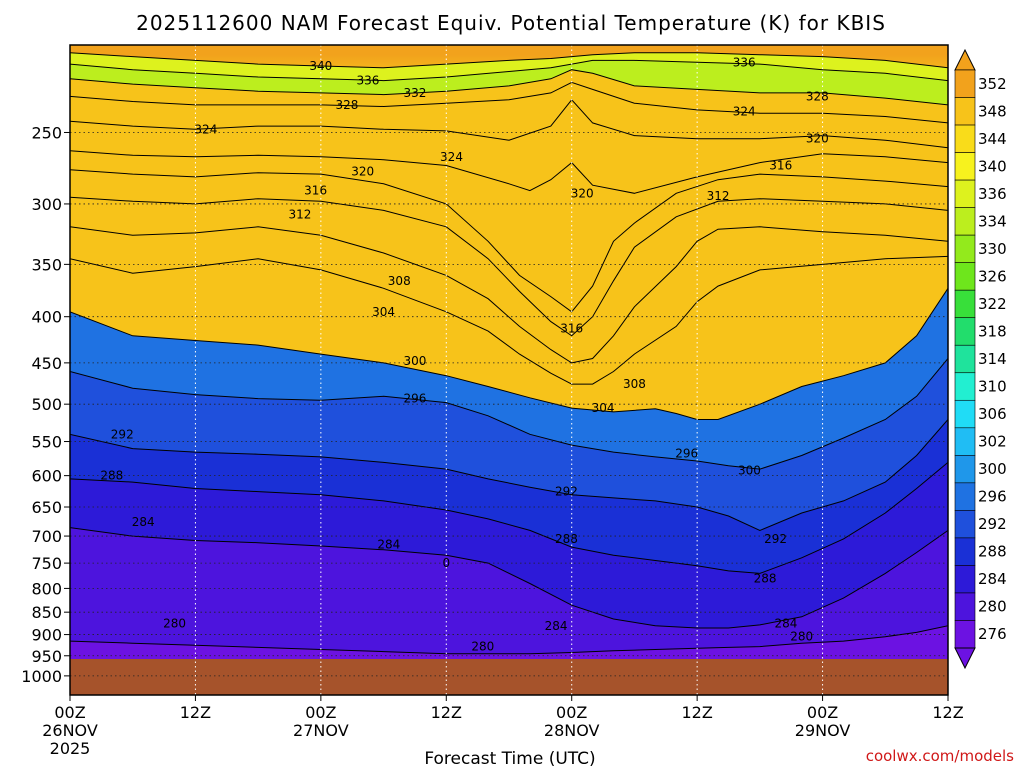  What do you see at coordinates (992, 359) in the screenshot?
I see `colorbar-label: 314` at bounding box center [992, 359].